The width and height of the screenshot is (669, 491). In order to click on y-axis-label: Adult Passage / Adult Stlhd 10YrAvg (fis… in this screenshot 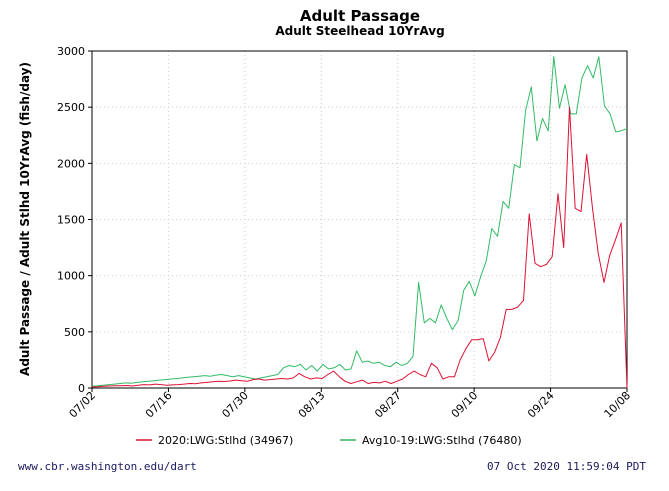, I will do `click(25, 219)`.